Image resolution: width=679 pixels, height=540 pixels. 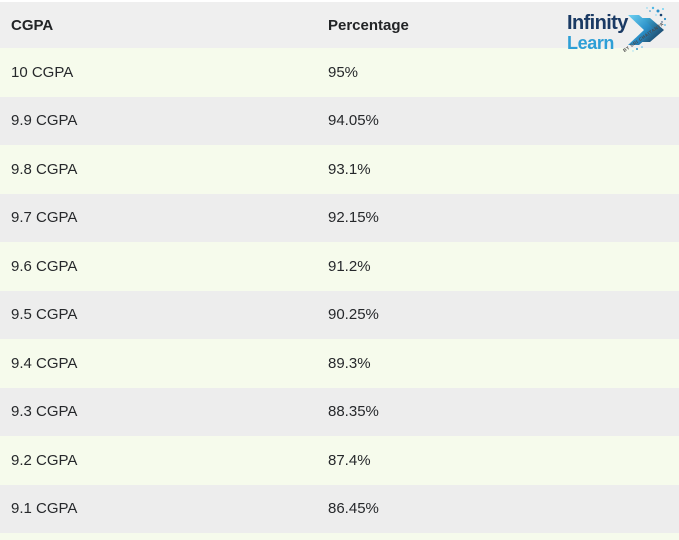 What do you see at coordinates (44, 315) in the screenshot?
I see `cgpa-cell: 9.5 CGPA` at bounding box center [44, 315].